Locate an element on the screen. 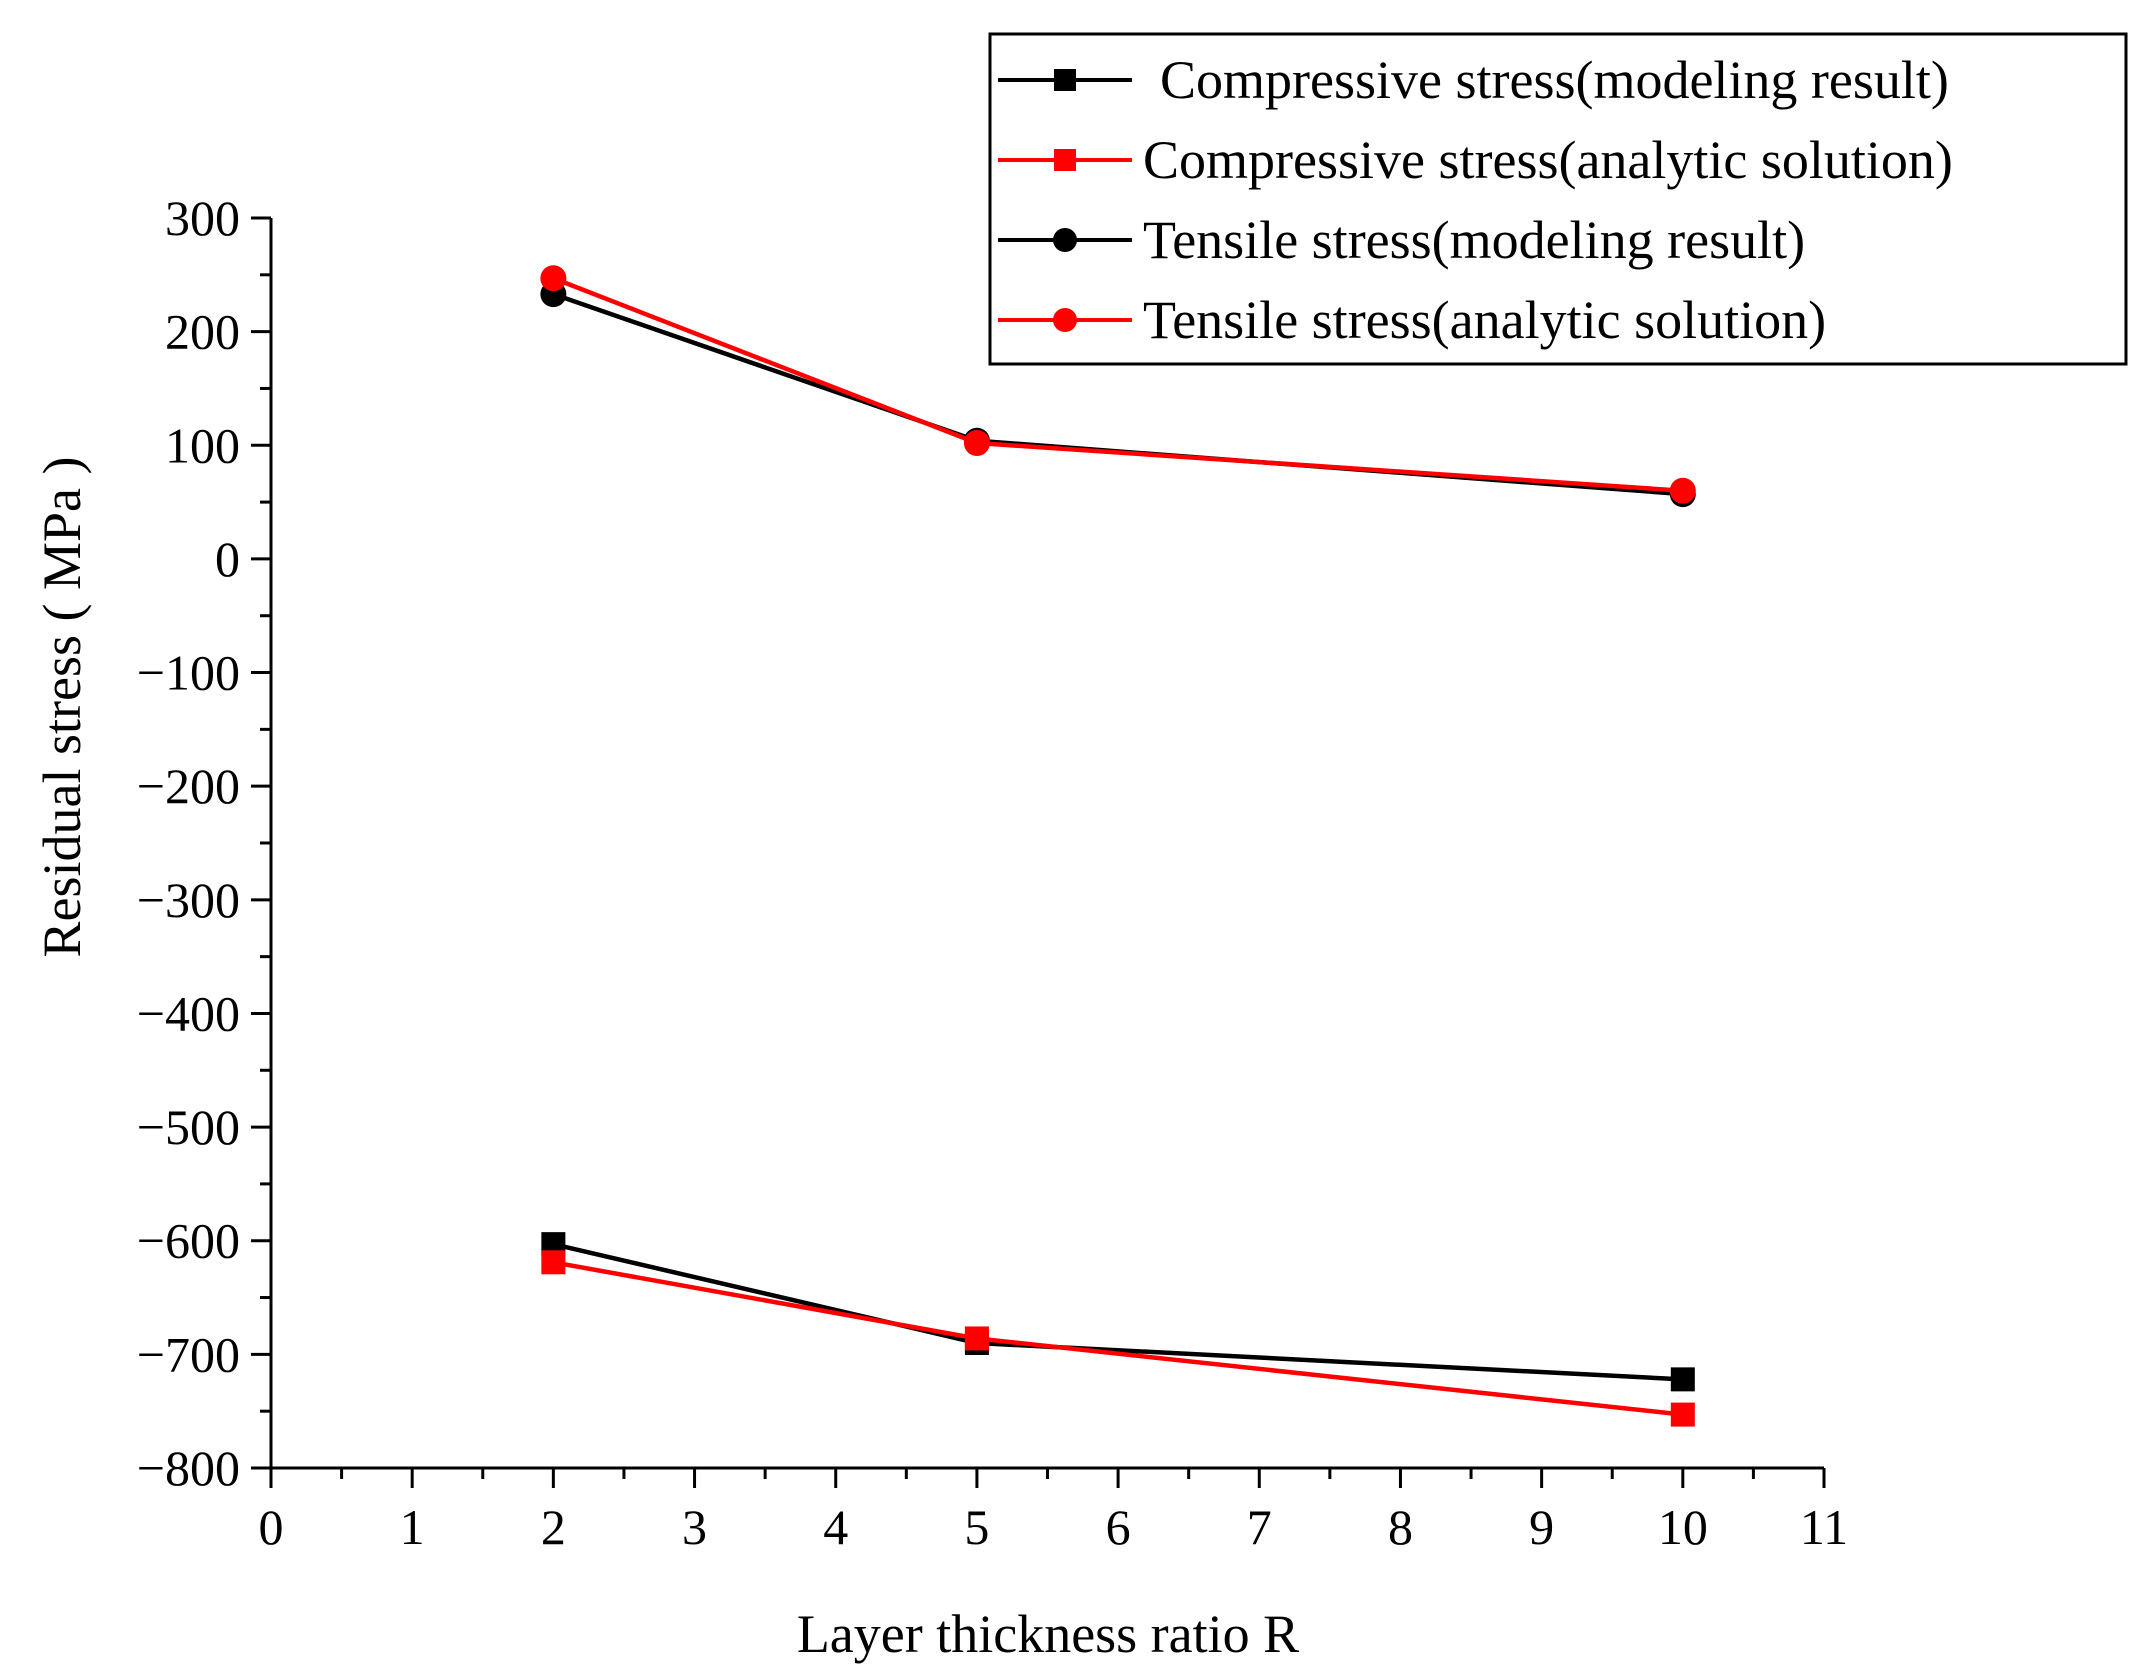 This screenshot has height=1672, width=2151. legend-entry-tensile-analytic: Tensile stress(analytic solution) is located at coordinates (1412, 320).